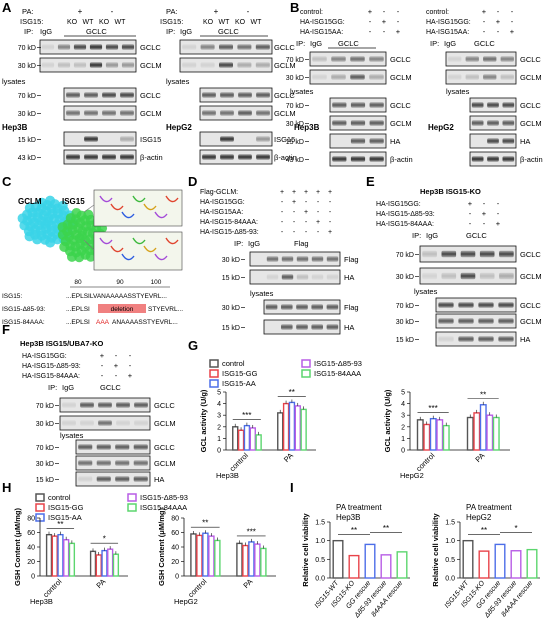  Describe the element at coordinates (50, 242) in the screenshot. I see `protein-surface` at that location.